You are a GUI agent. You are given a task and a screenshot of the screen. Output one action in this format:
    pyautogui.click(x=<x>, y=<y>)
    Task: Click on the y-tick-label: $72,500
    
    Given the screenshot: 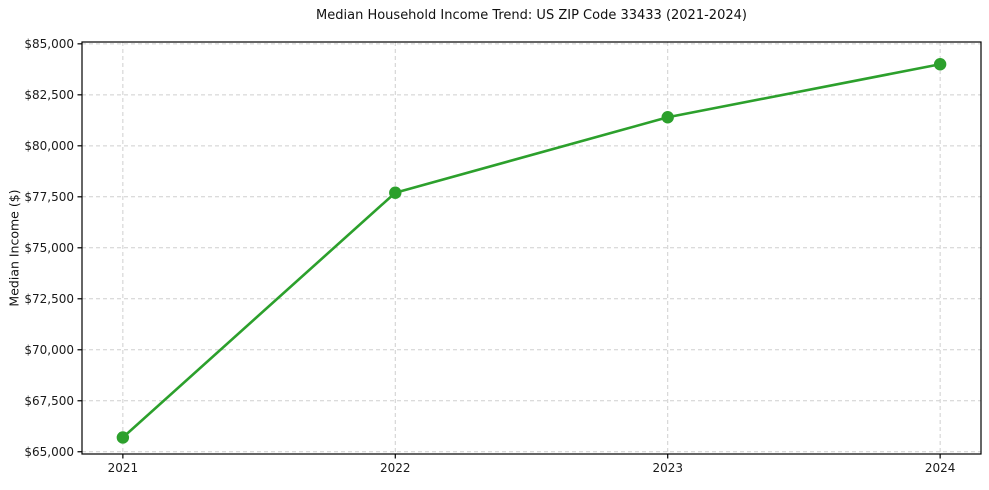 What is the action you would take?
    pyautogui.click(x=49, y=299)
    